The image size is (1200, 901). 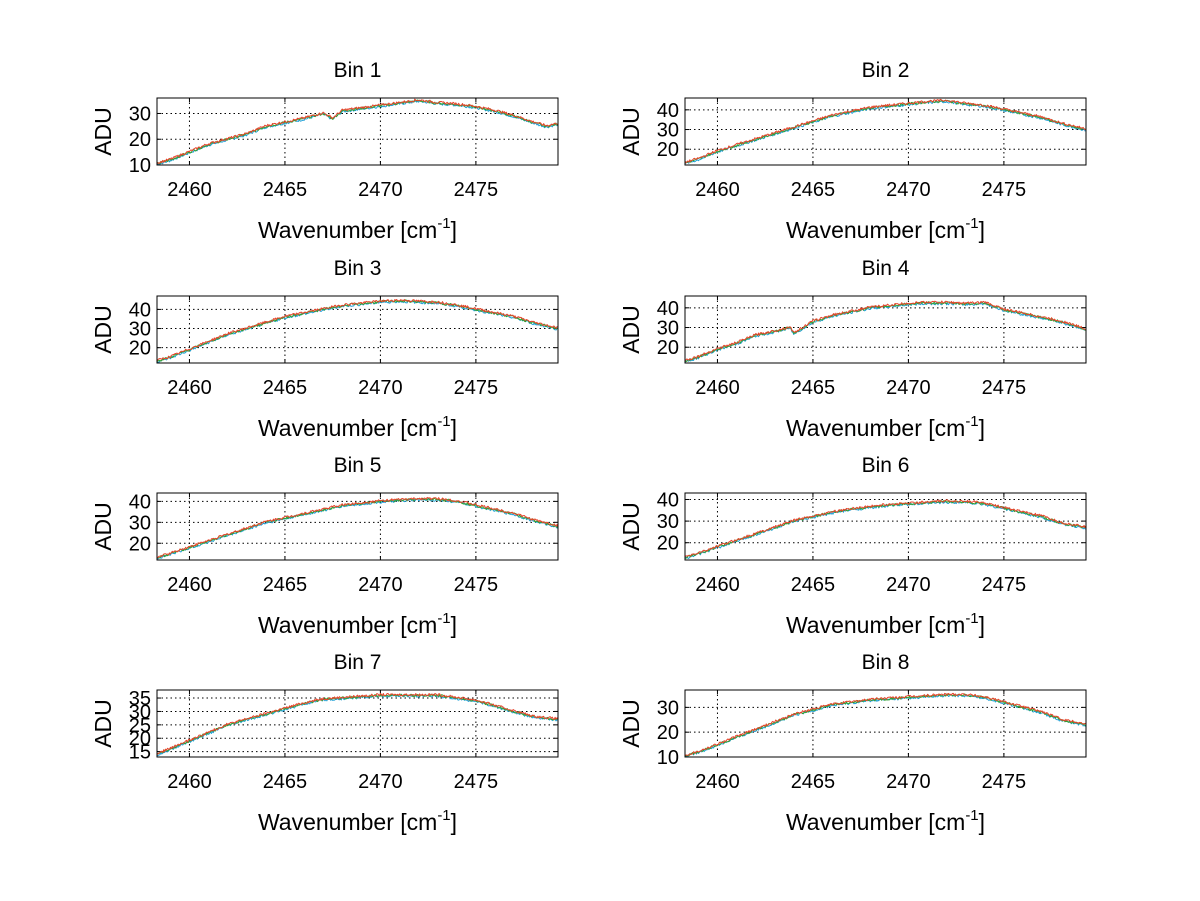 I want to click on y-tick-label: 15, so click(x=140, y=753).